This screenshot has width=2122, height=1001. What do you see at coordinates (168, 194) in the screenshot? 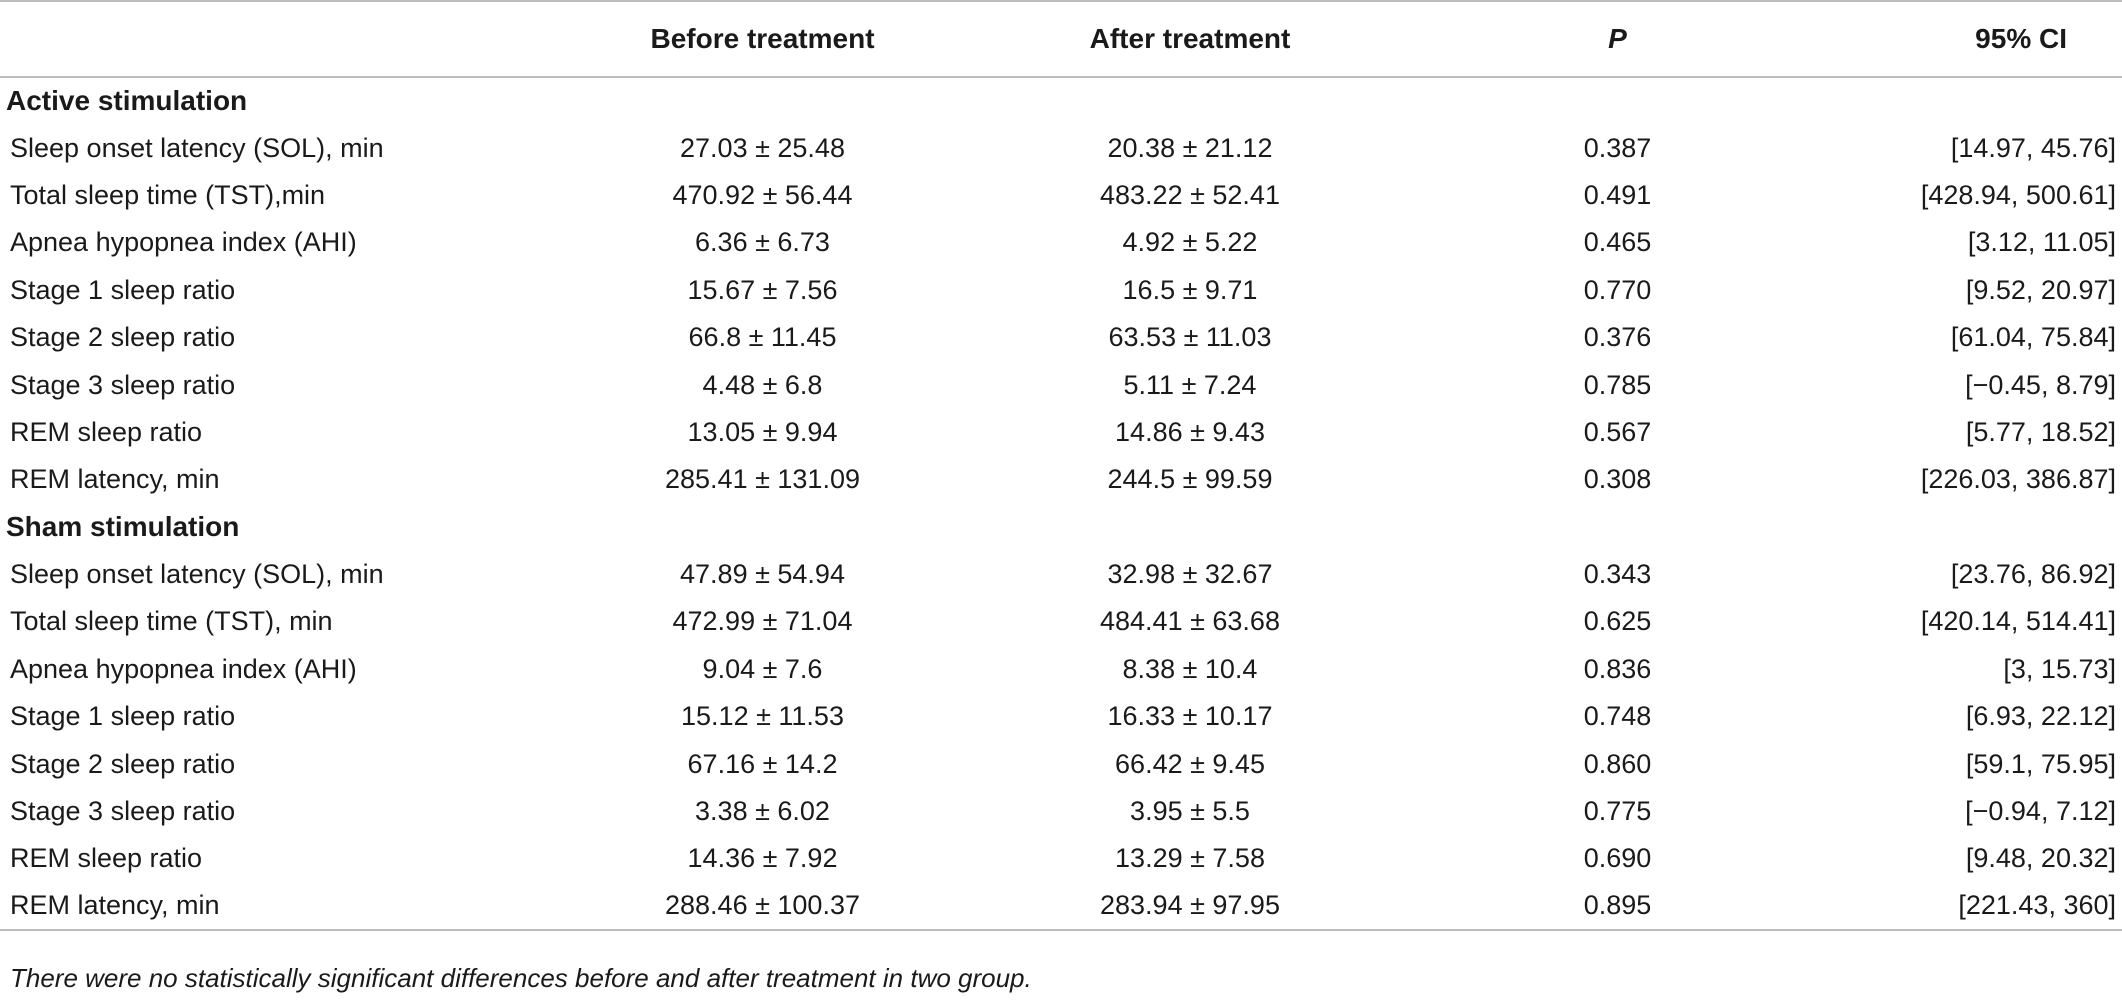
I see `row-label: Total sleep time (TST),min` at bounding box center [168, 194].